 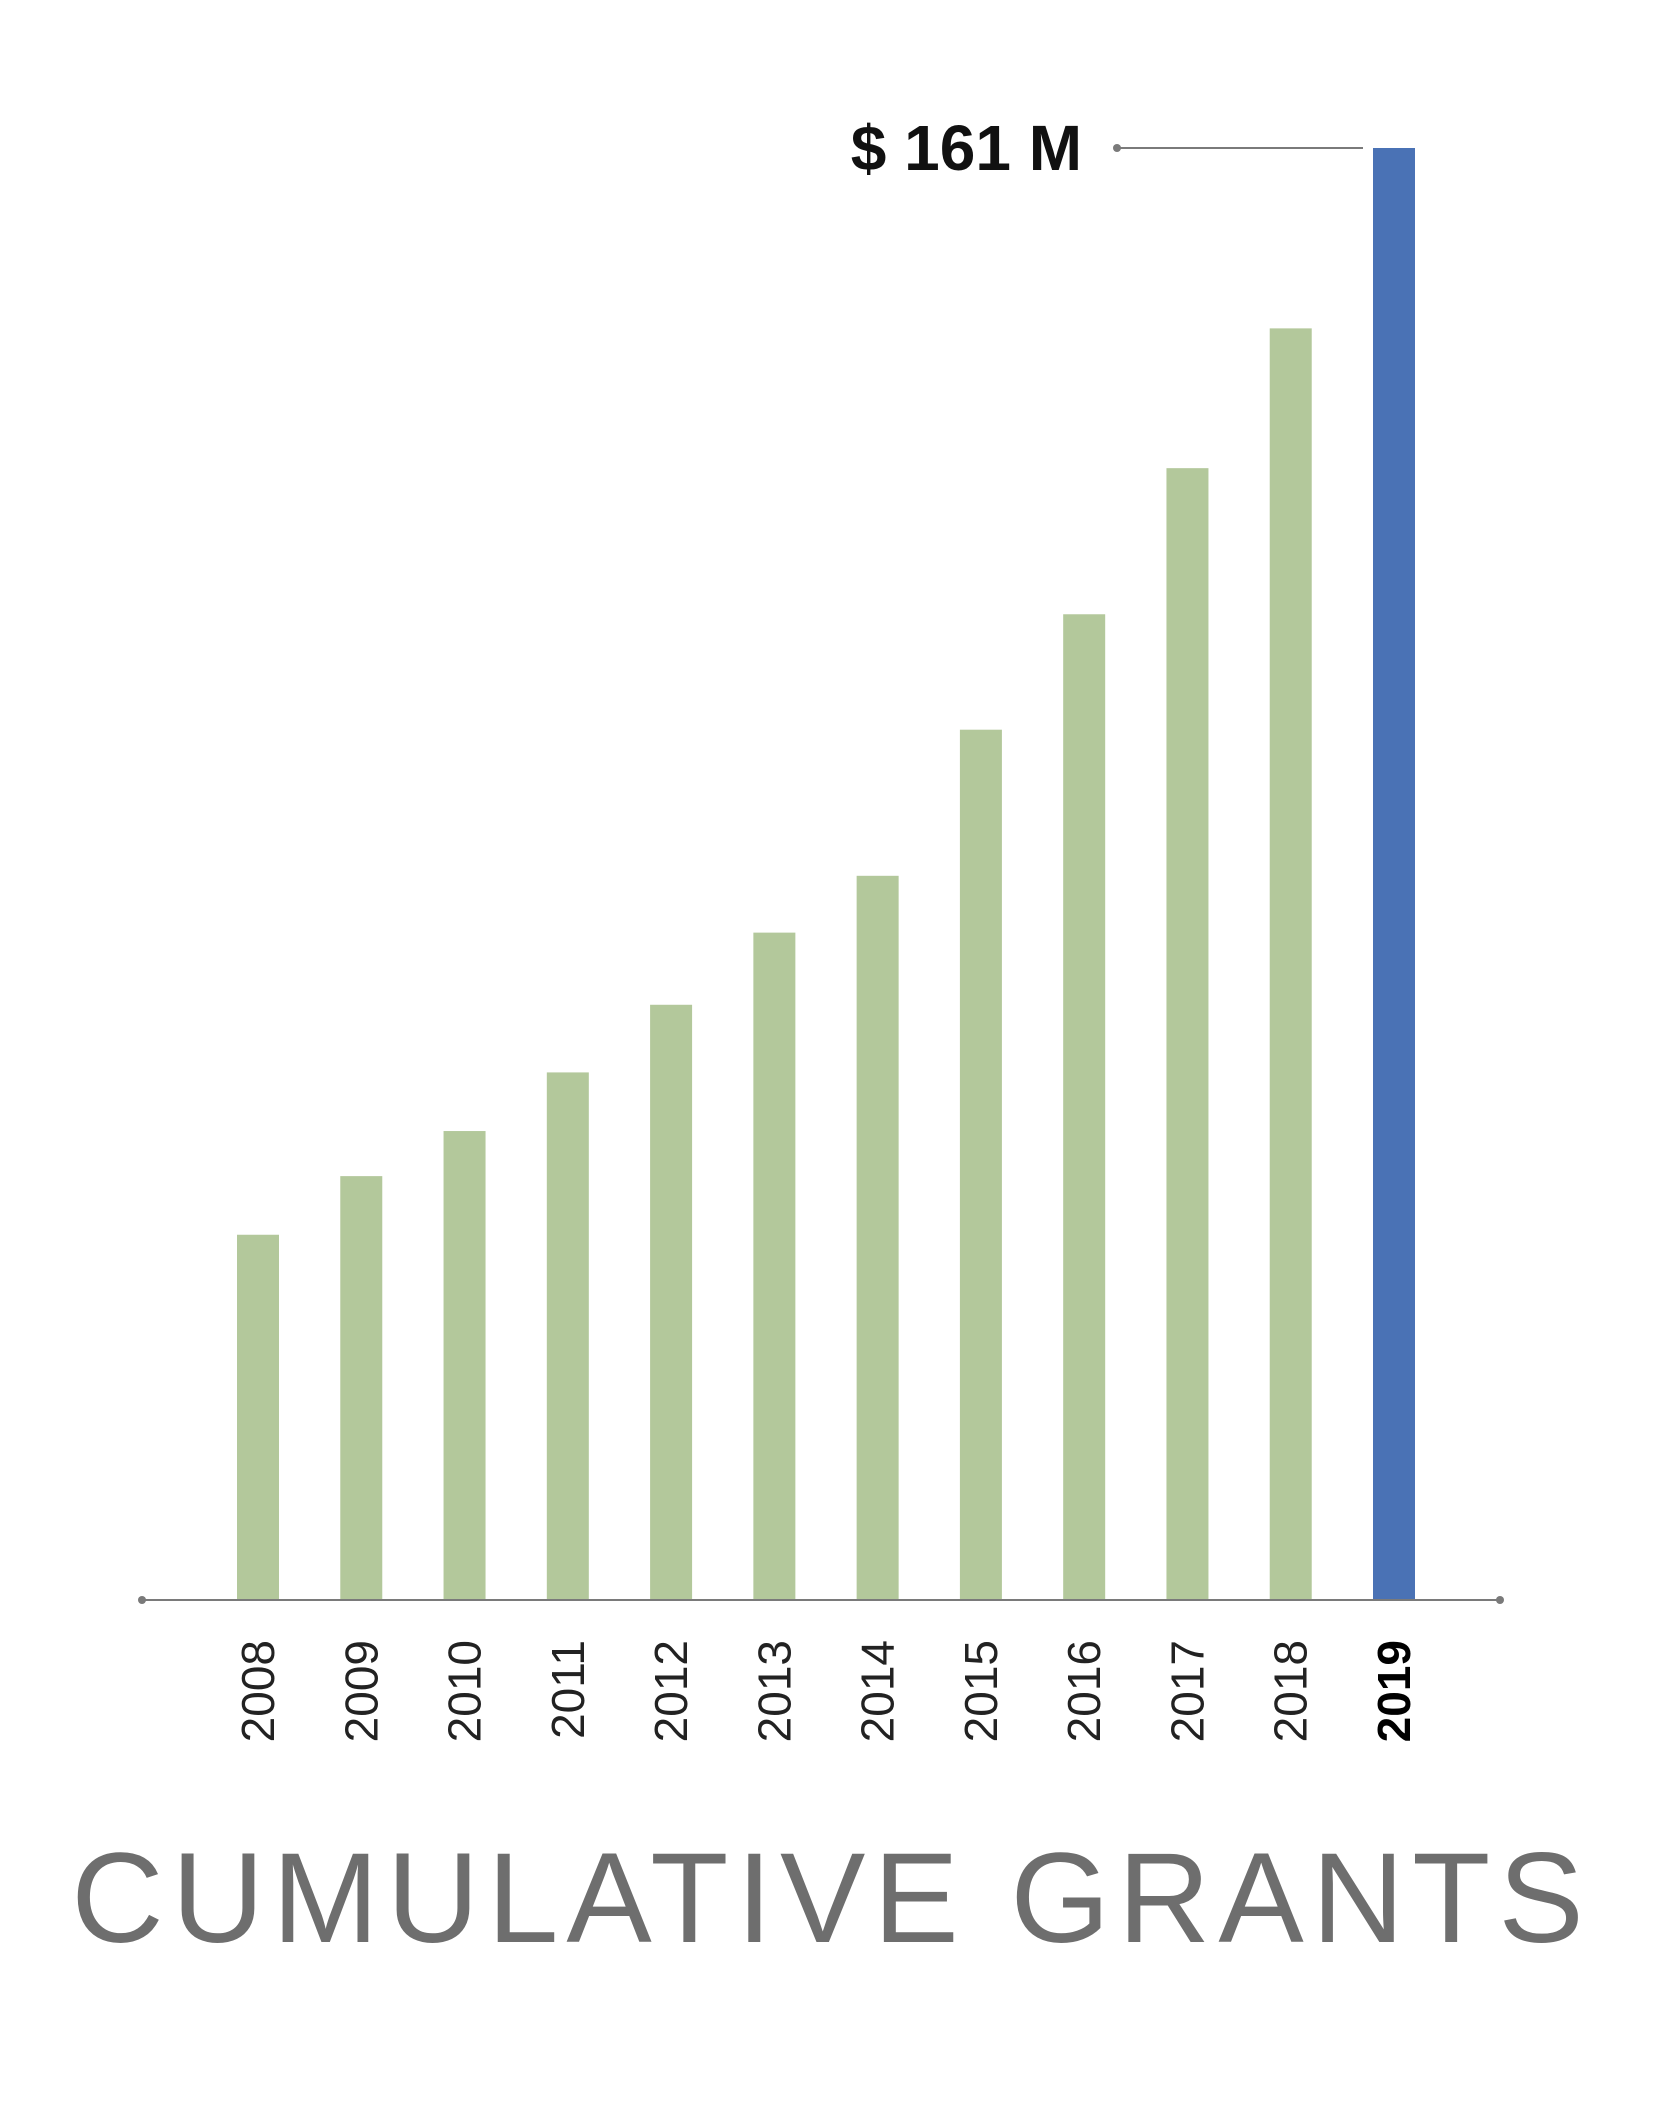 What do you see at coordinates (567, 1336) in the screenshot?
I see `bar-2011` at bounding box center [567, 1336].